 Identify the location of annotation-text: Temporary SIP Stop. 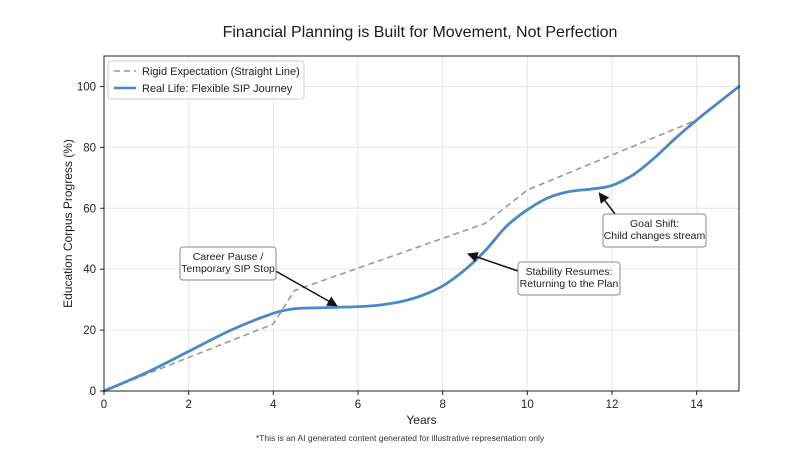
(228, 269).